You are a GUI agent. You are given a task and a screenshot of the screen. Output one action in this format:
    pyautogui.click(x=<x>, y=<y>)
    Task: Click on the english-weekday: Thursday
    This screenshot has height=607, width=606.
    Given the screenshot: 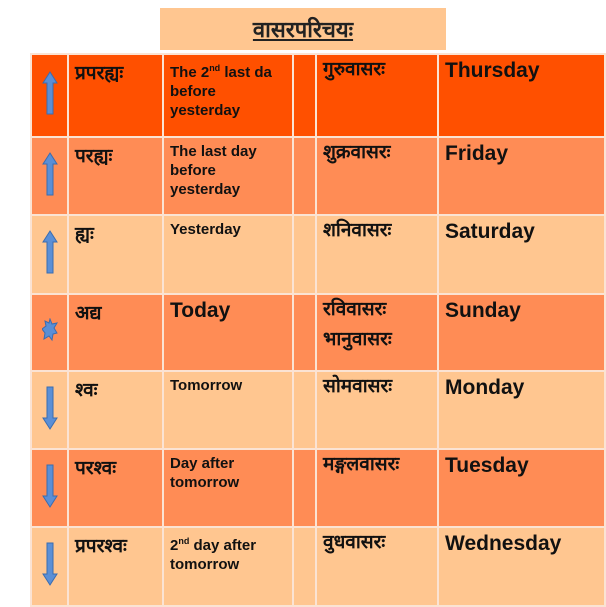 What is the action you would take?
    pyautogui.click(x=521, y=95)
    